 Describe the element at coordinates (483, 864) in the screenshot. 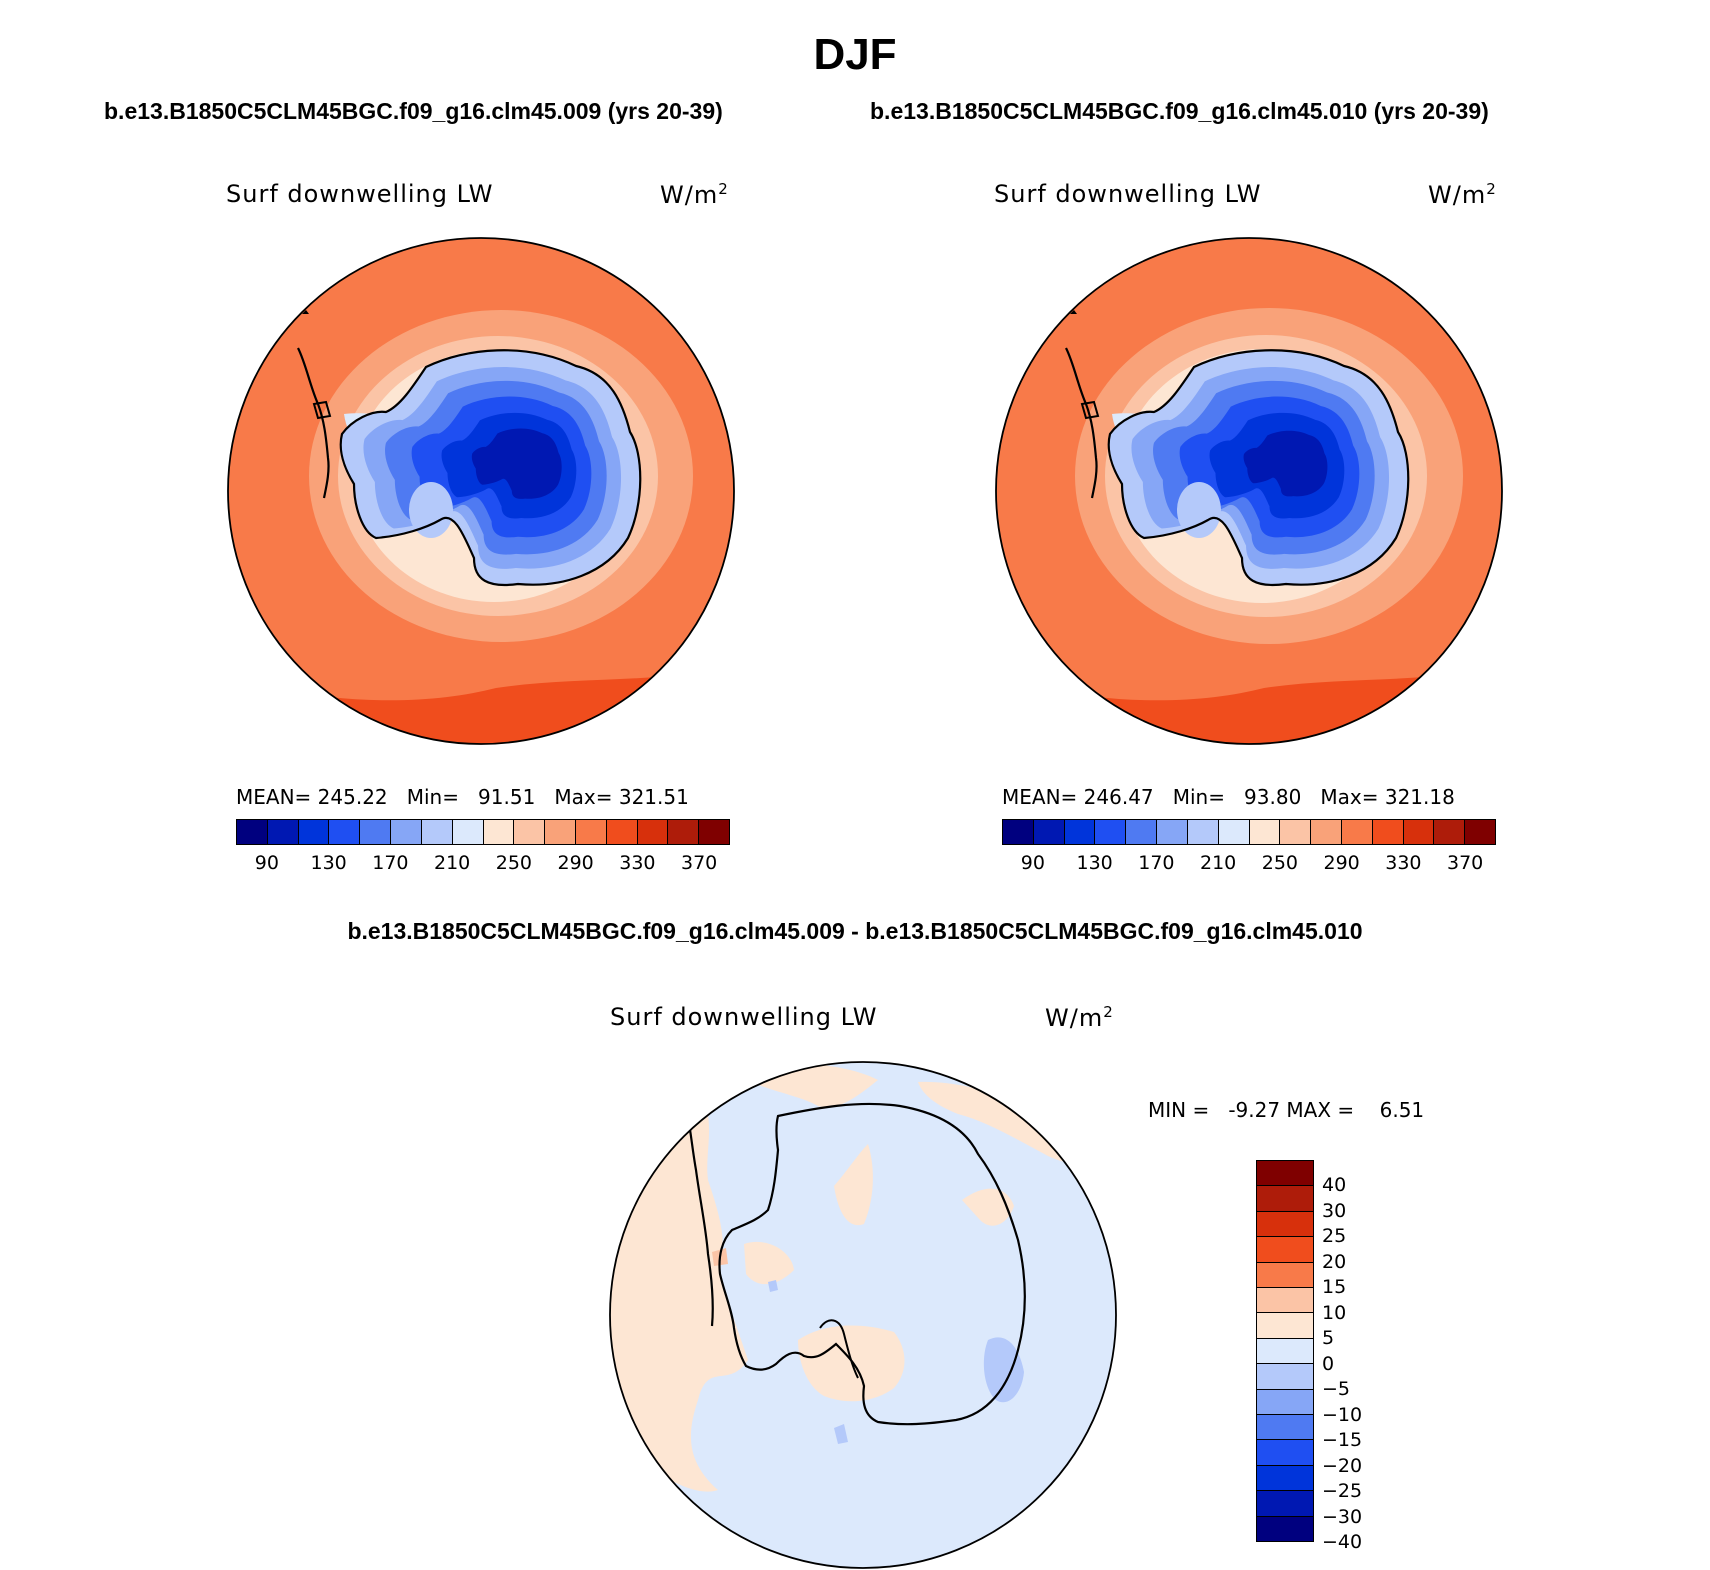

I see `panel1-colorbar-ticks: 90 130 170 210 250 290 330 370` at that location.